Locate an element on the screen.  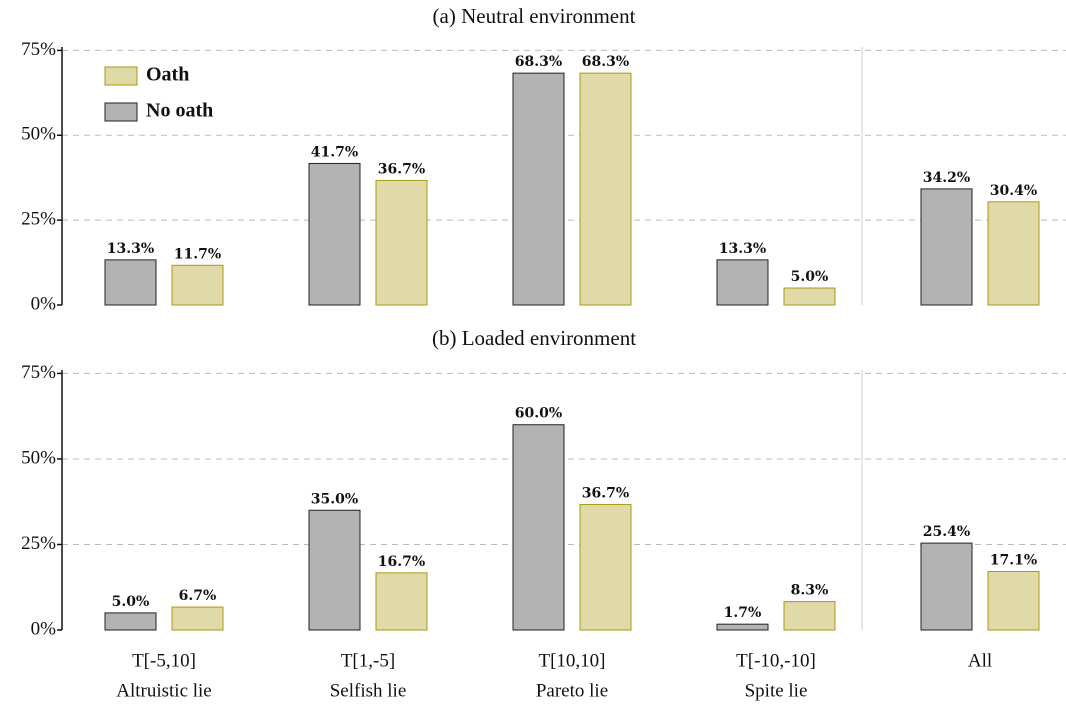
value-label: 60.0% is located at coordinates (538, 414).